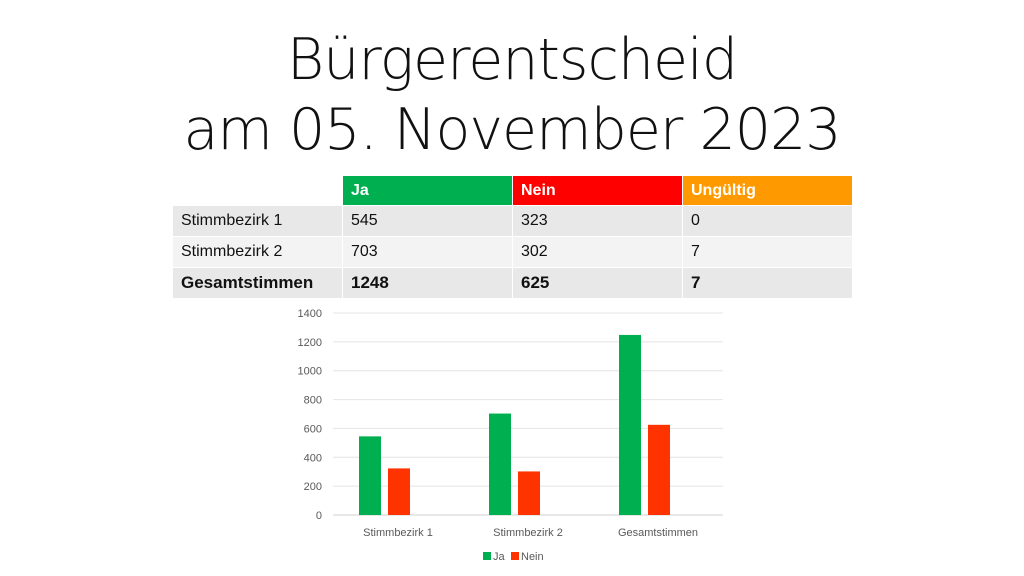 This screenshot has width=1024, height=576. I want to click on legend-swatch-nein, so click(515, 556).